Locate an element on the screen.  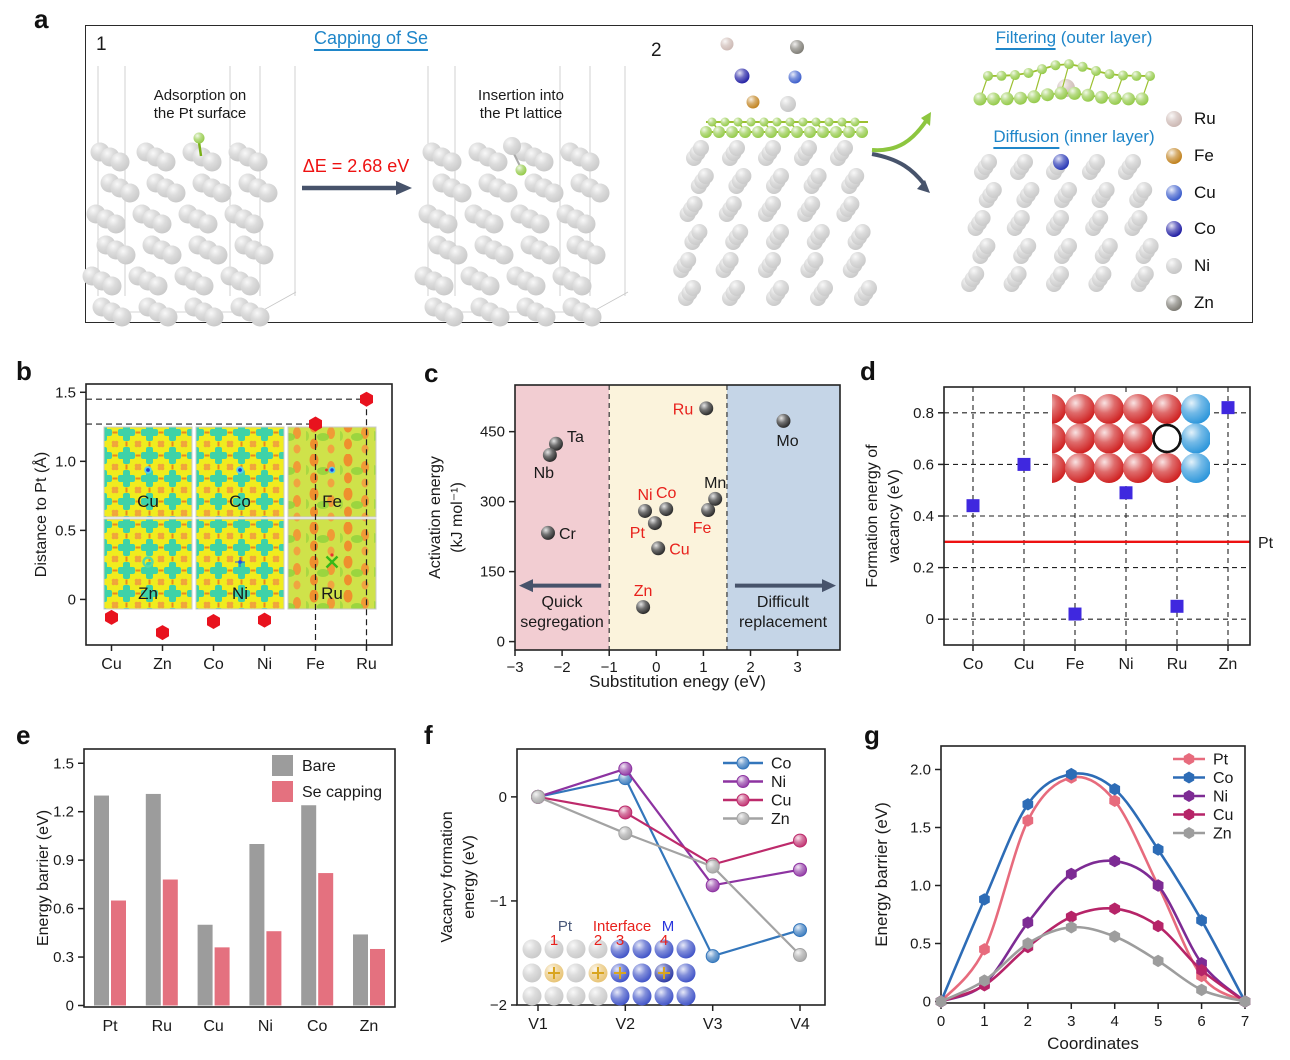
segregation-arrow is located at coordinates (560, 586).